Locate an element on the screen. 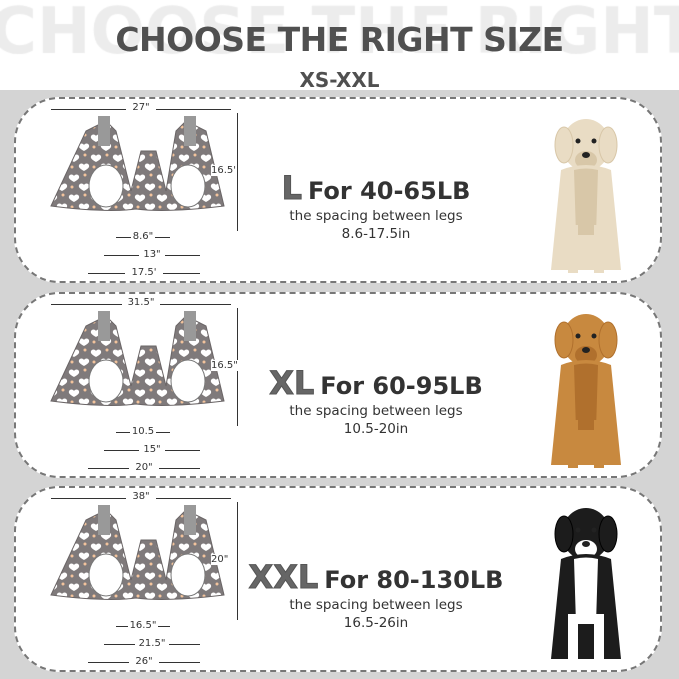 The height and width of the screenshot is (679, 679). width-dimension: 38" is located at coordinates (141, 496).